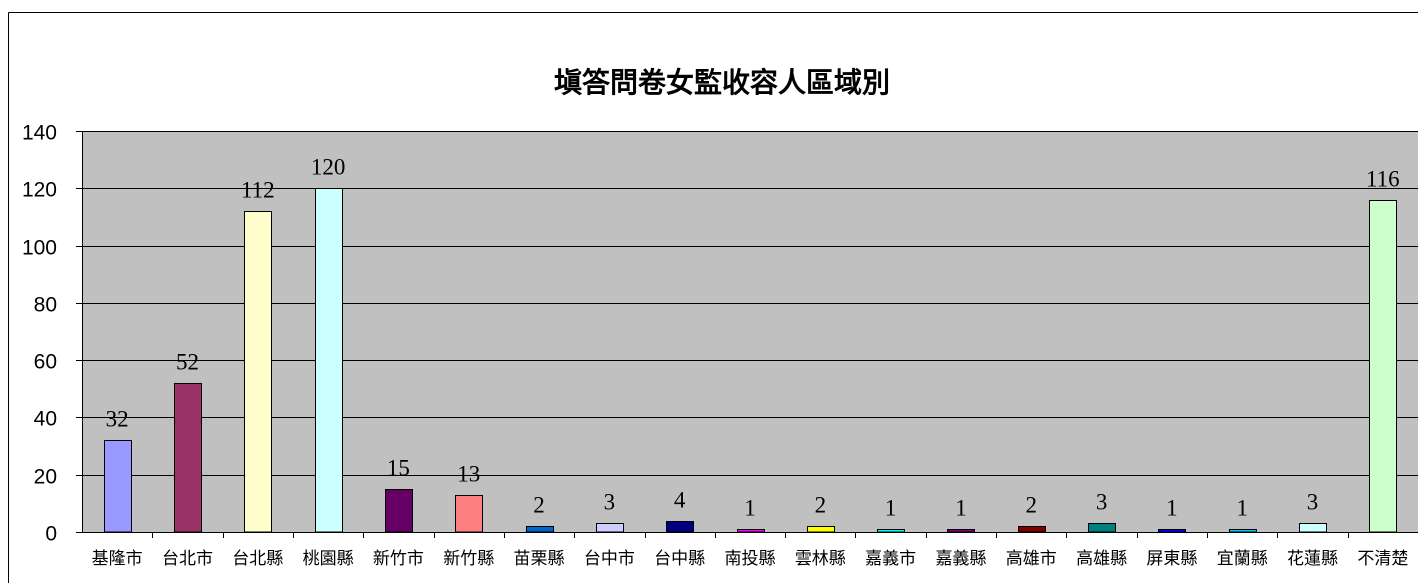 The height and width of the screenshot is (583, 1418). I want to click on y-tick-label: 20, so click(45, 477).